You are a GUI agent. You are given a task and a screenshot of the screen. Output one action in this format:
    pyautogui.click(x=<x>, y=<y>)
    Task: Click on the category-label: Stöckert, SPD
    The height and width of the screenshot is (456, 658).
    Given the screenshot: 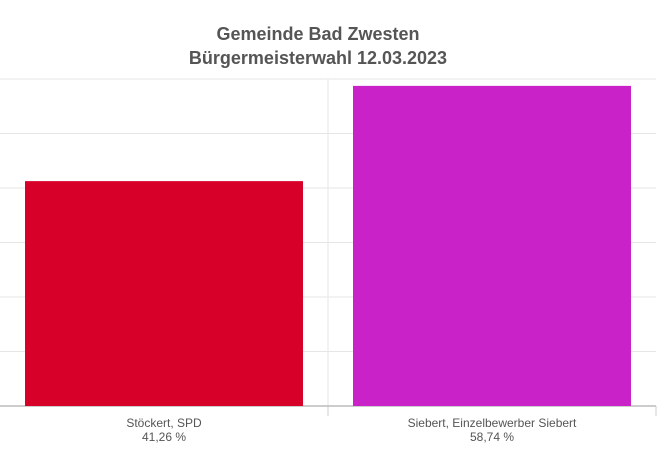 What is the action you would take?
    pyautogui.click(x=164, y=423)
    